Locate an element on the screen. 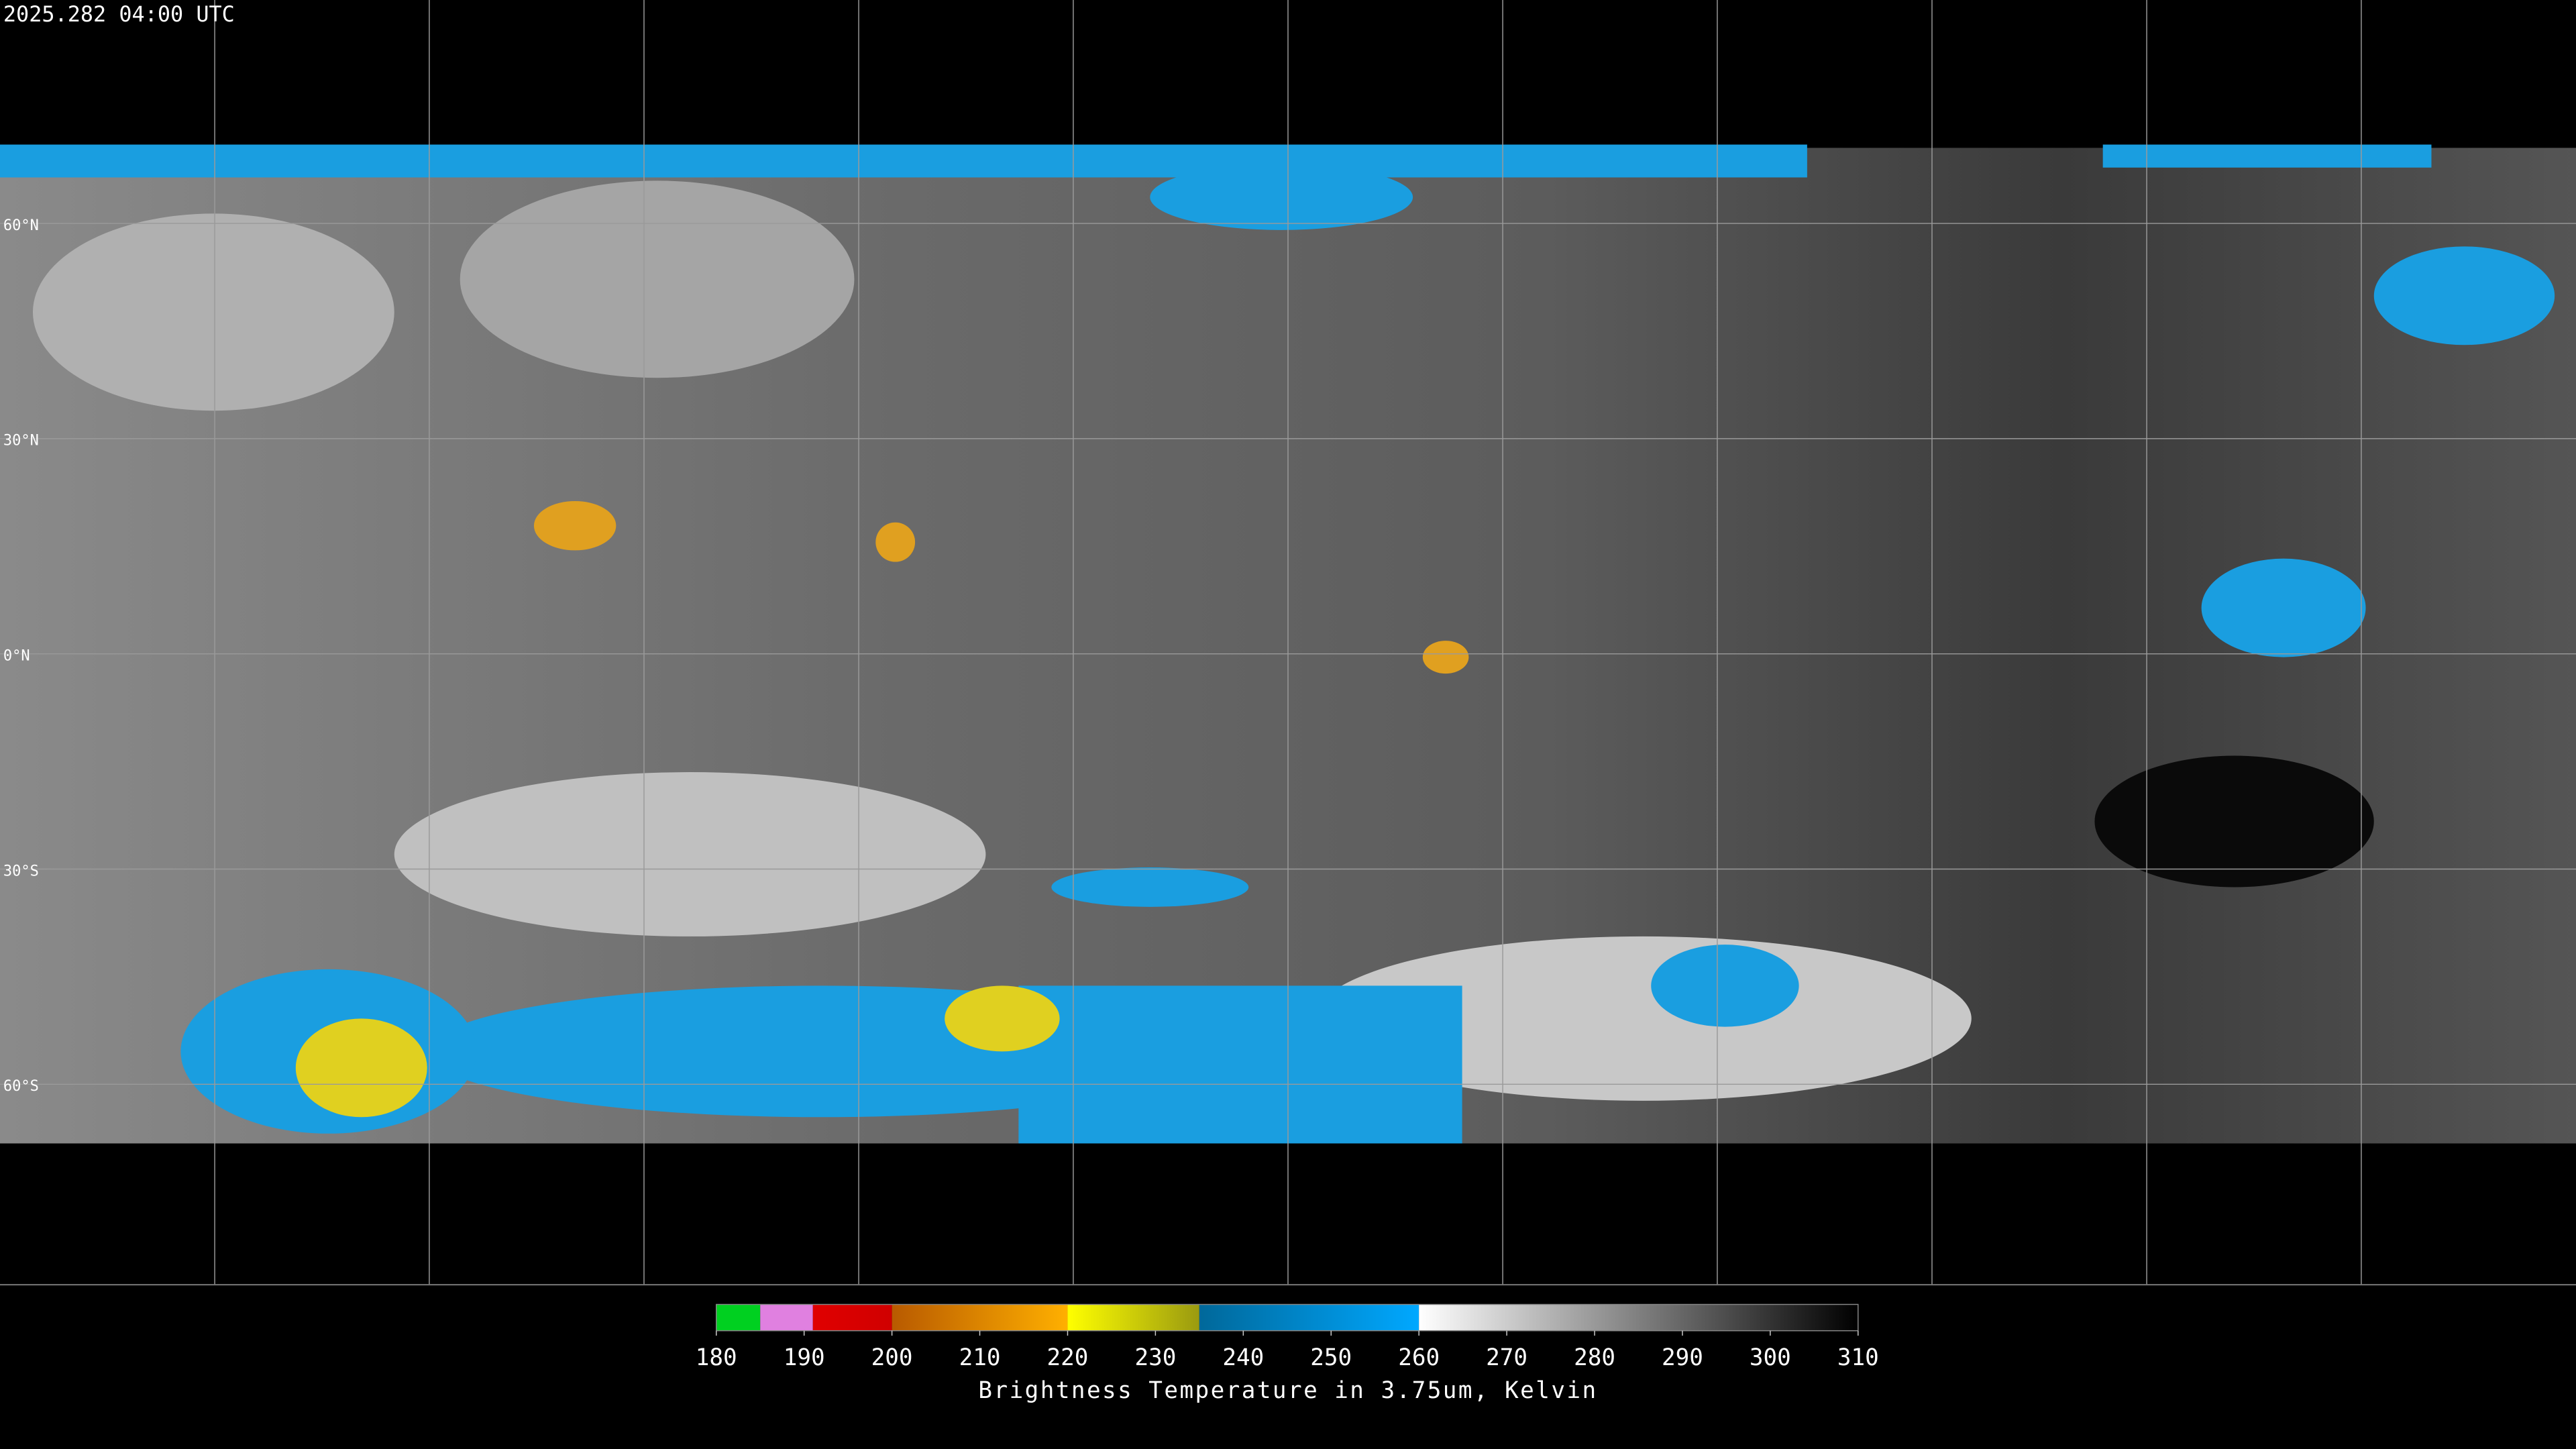 This screenshot has height=1449, width=2576. colorbar-title: Brightness Temperature in 3.75um, Kelvin is located at coordinates (1287, 1390).